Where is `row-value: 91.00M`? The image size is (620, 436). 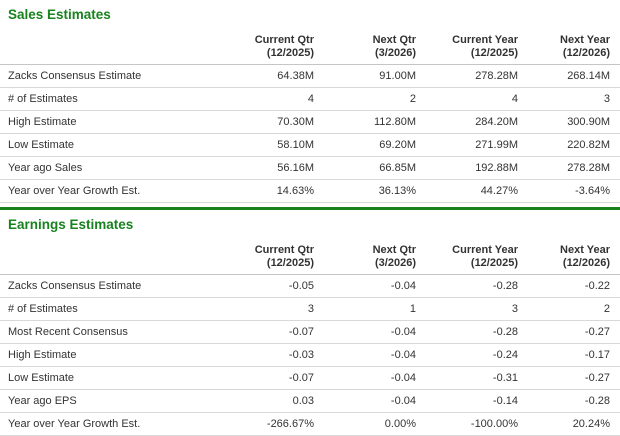 row-value: 91.00M is located at coordinates (365, 76).